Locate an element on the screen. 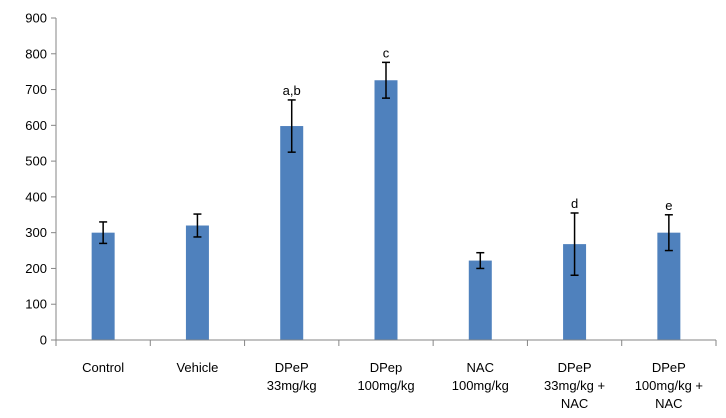 The width and height of the screenshot is (726, 418). y-tick-label: 600 is located at coordinates (36, 125).